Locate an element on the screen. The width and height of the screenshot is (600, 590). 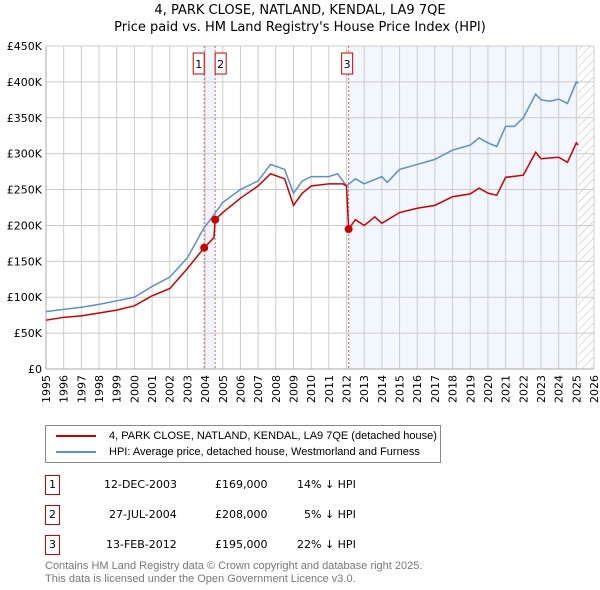
x-tick-label: 2012 is located at coordinates (347, 389).